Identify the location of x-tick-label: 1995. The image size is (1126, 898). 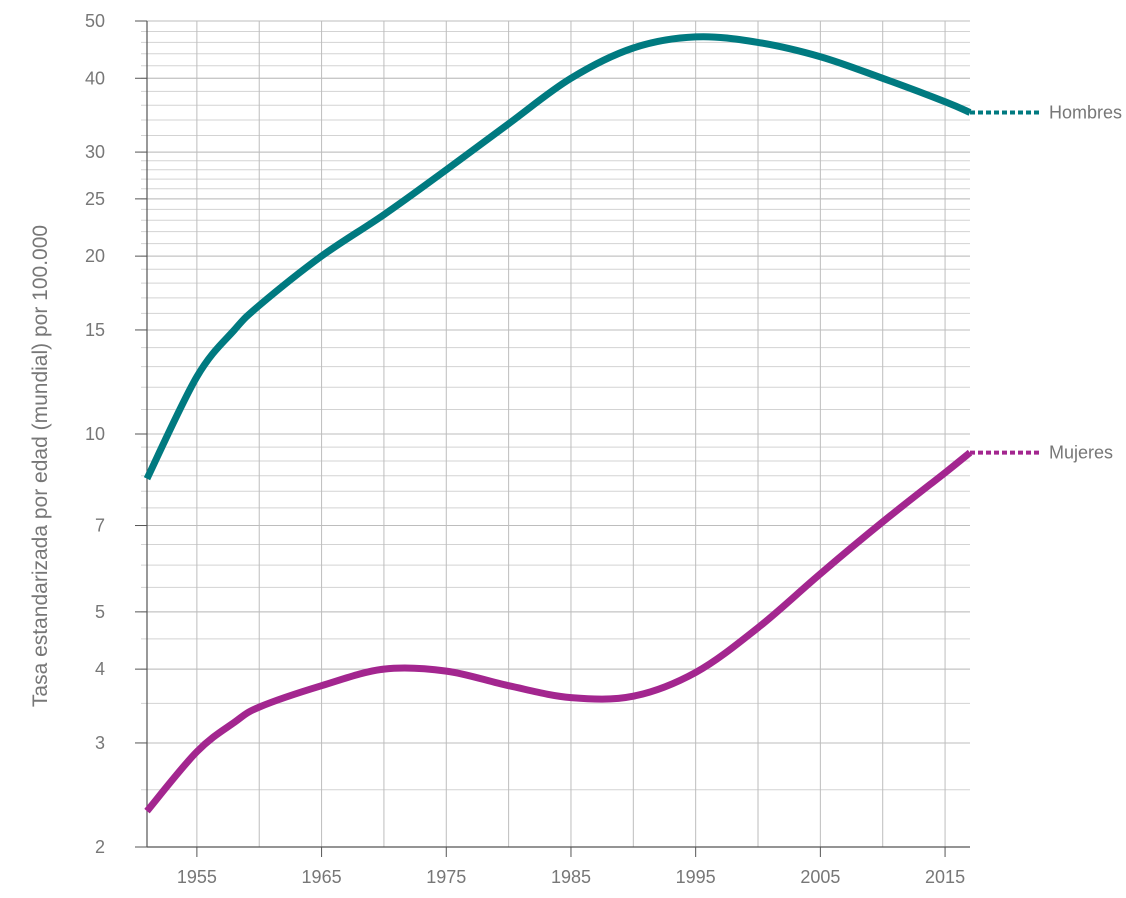
(696, 877).